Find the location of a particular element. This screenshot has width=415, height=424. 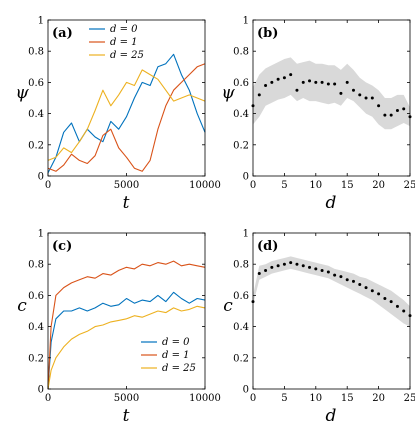

panel-label: (d) is located at coordinates (267, 246).